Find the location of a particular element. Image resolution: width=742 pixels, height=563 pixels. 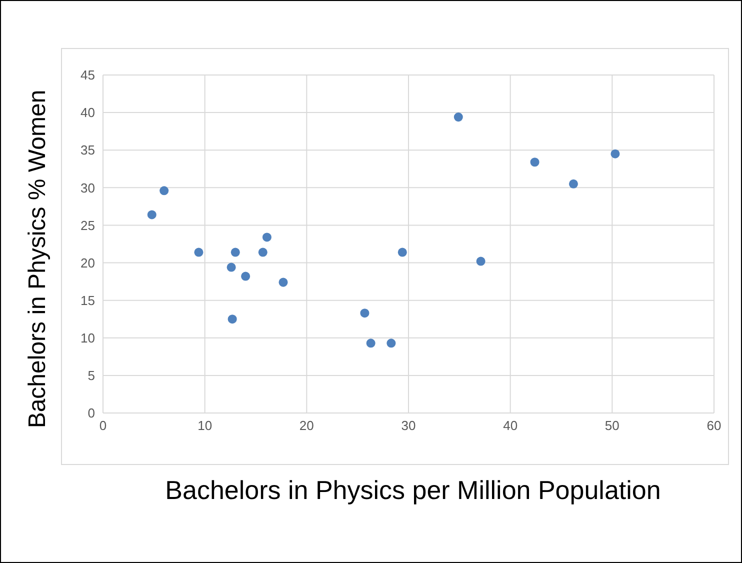

x-axis-title: Bachelors in Physics per Million Population is located at coordinates (413, 490).